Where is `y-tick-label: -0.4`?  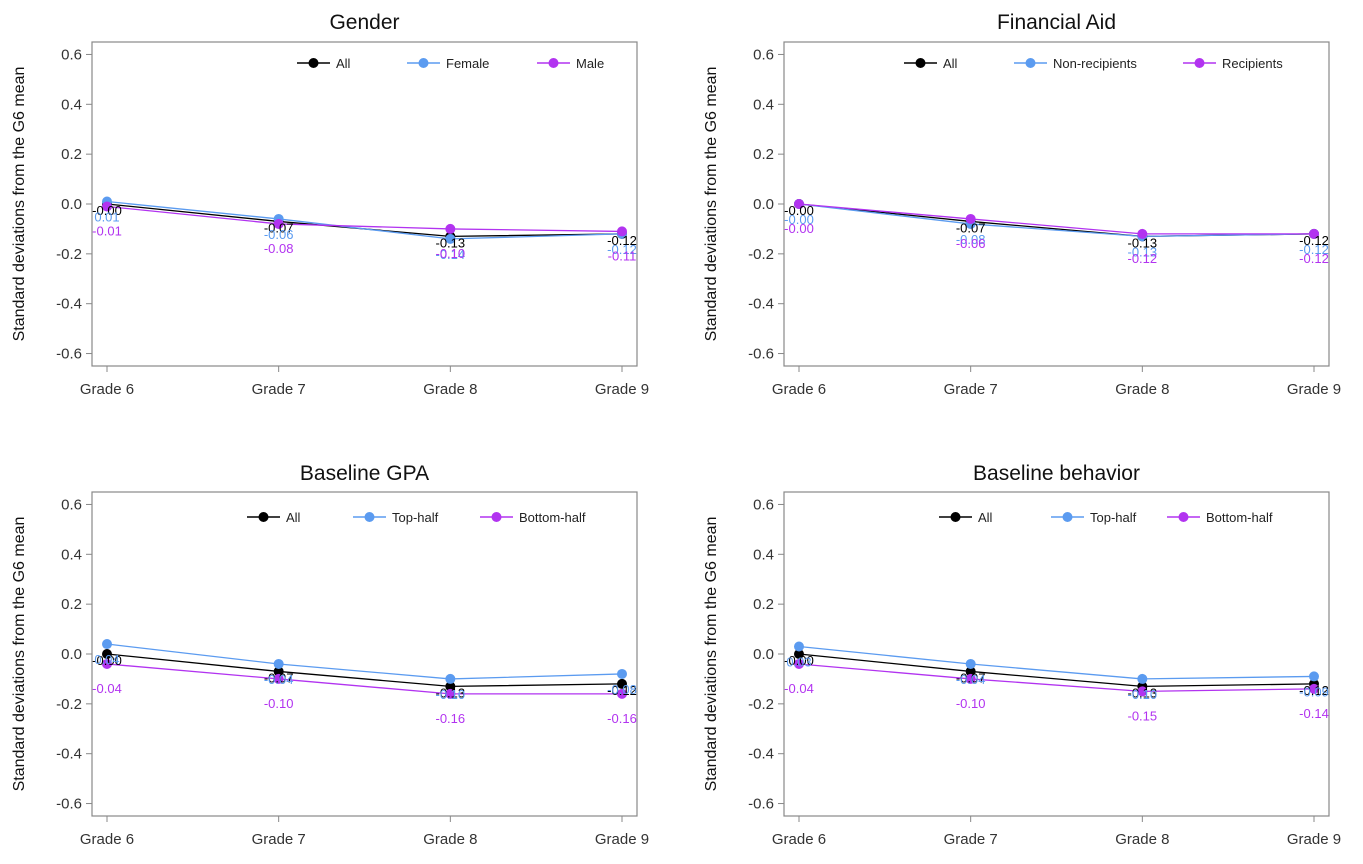 y-tick-label: -0.4 is located at coordinates (69, 754).